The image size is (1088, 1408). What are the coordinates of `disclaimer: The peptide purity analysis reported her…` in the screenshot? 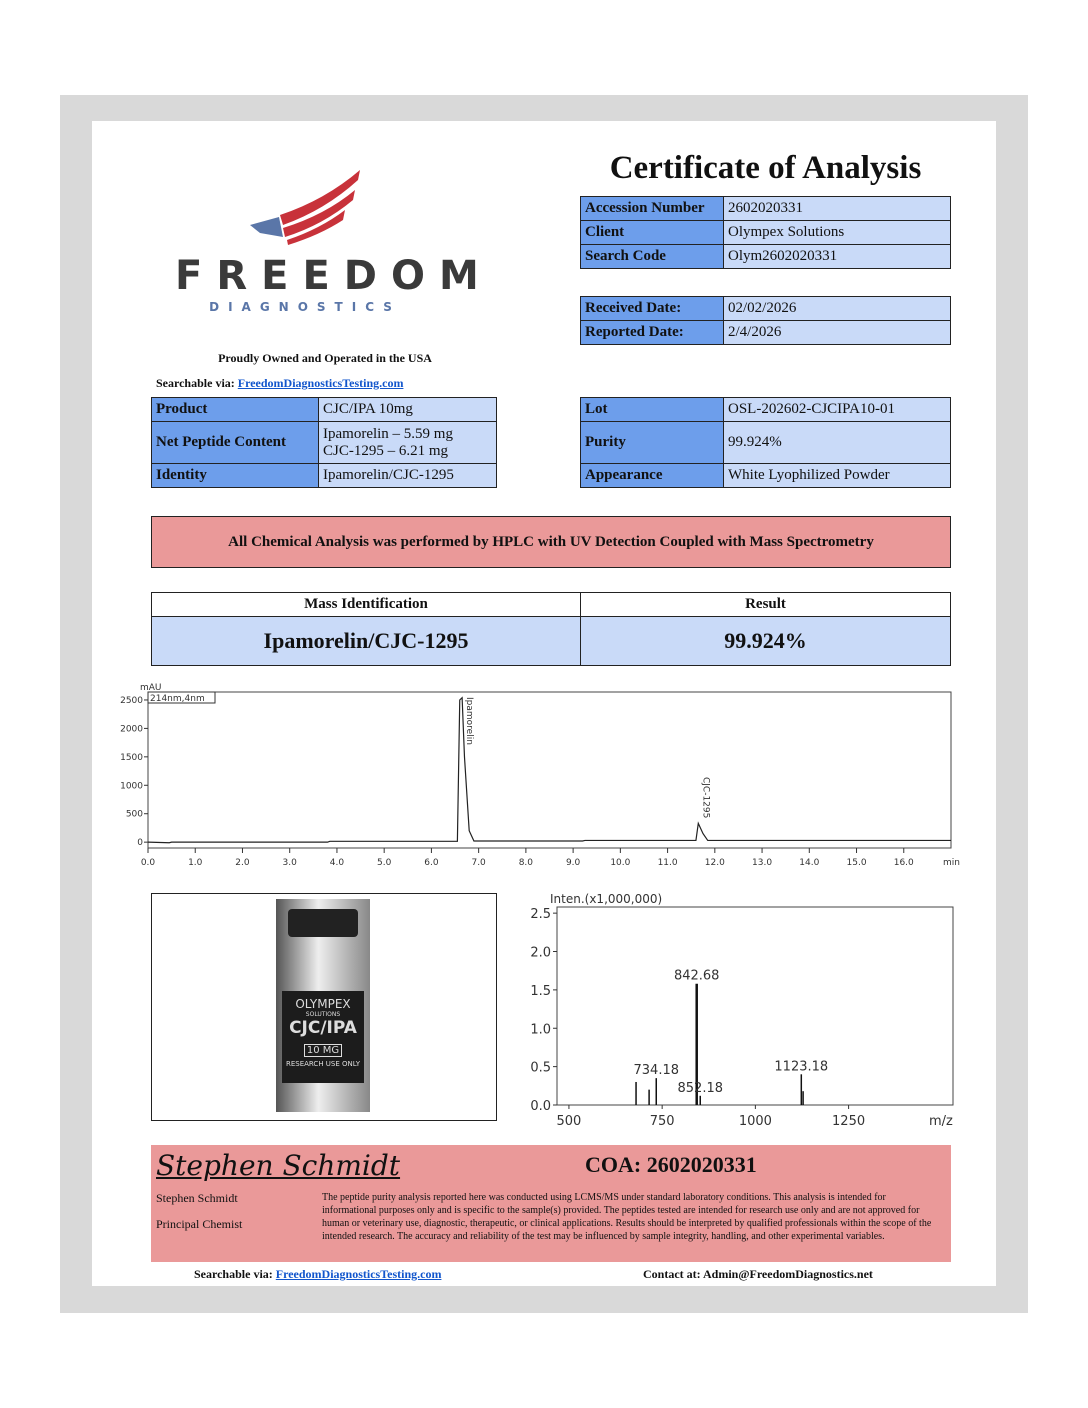 It's located at (627, 1217).